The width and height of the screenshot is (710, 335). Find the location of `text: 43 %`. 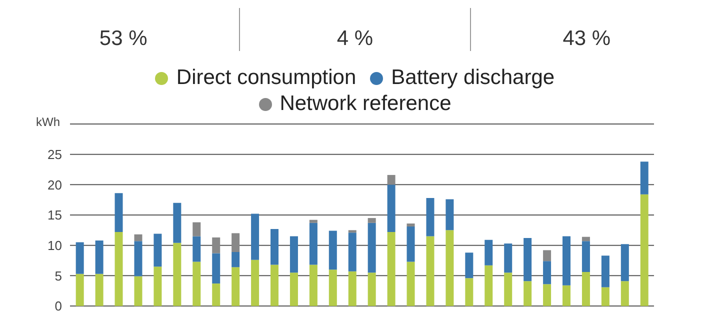

text: 43 % is located at coordinates (586, 39).